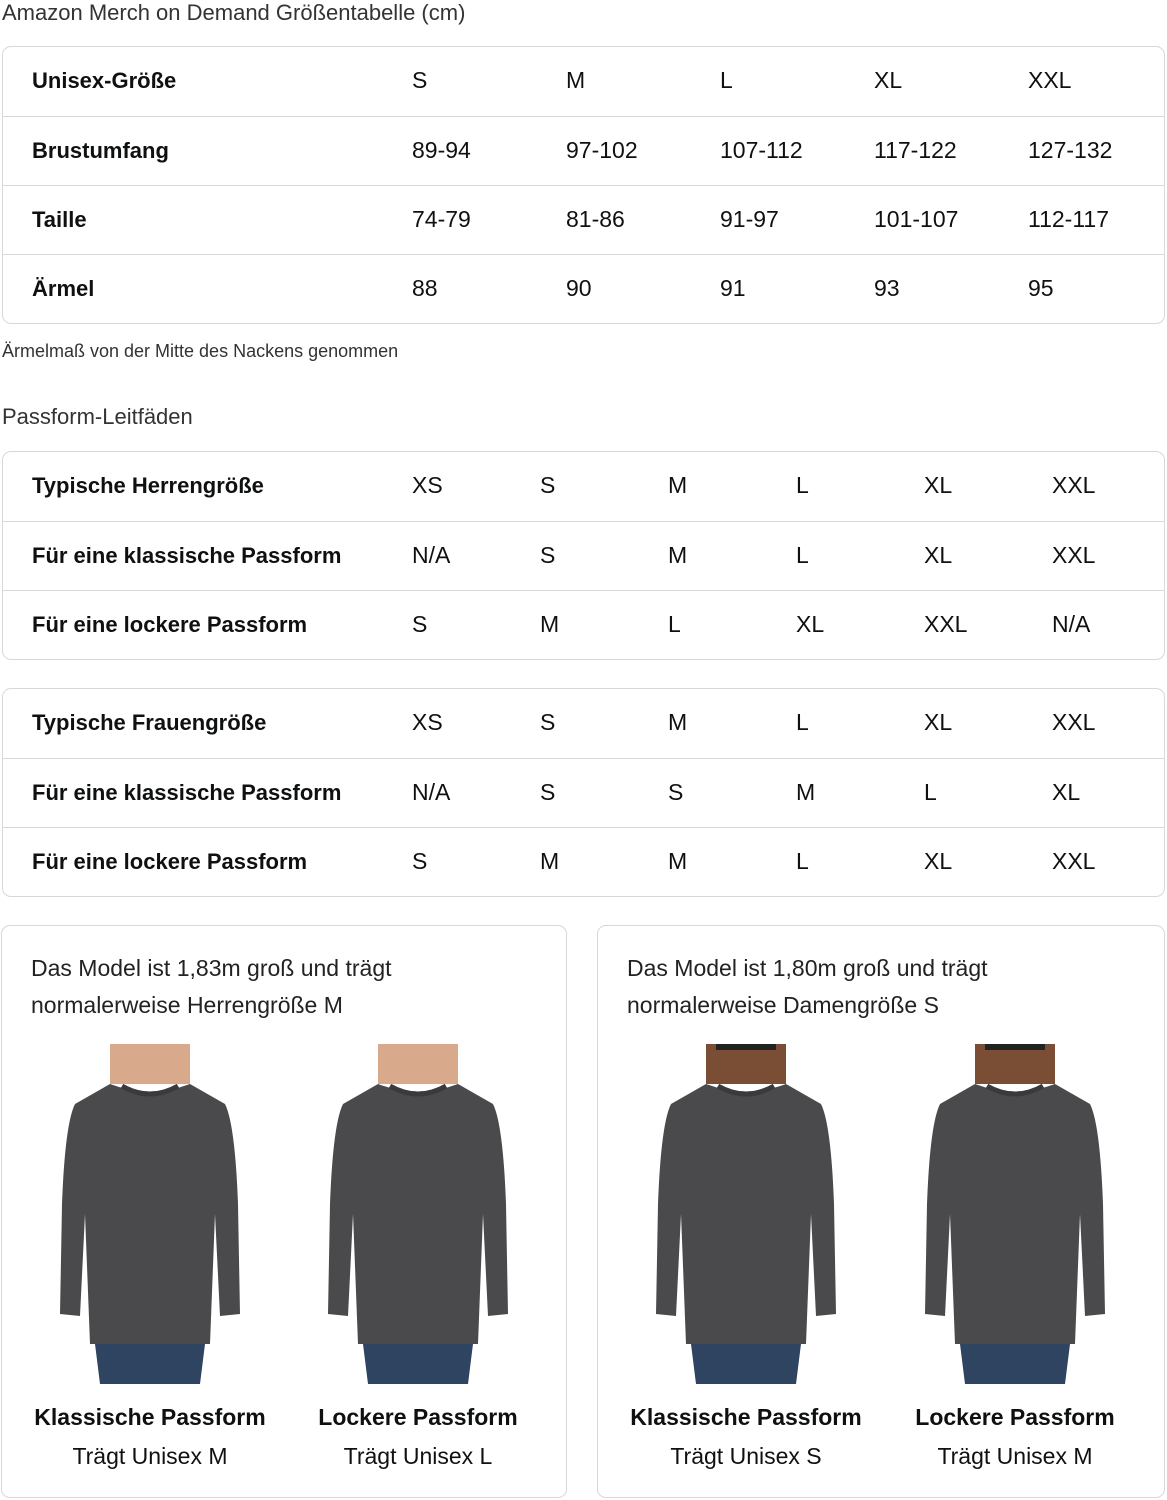 The image size is (1167, 1500). Describe the element at coordinates (749, 219) in the screenshot. I see `table-cell: 91-97` at that location.